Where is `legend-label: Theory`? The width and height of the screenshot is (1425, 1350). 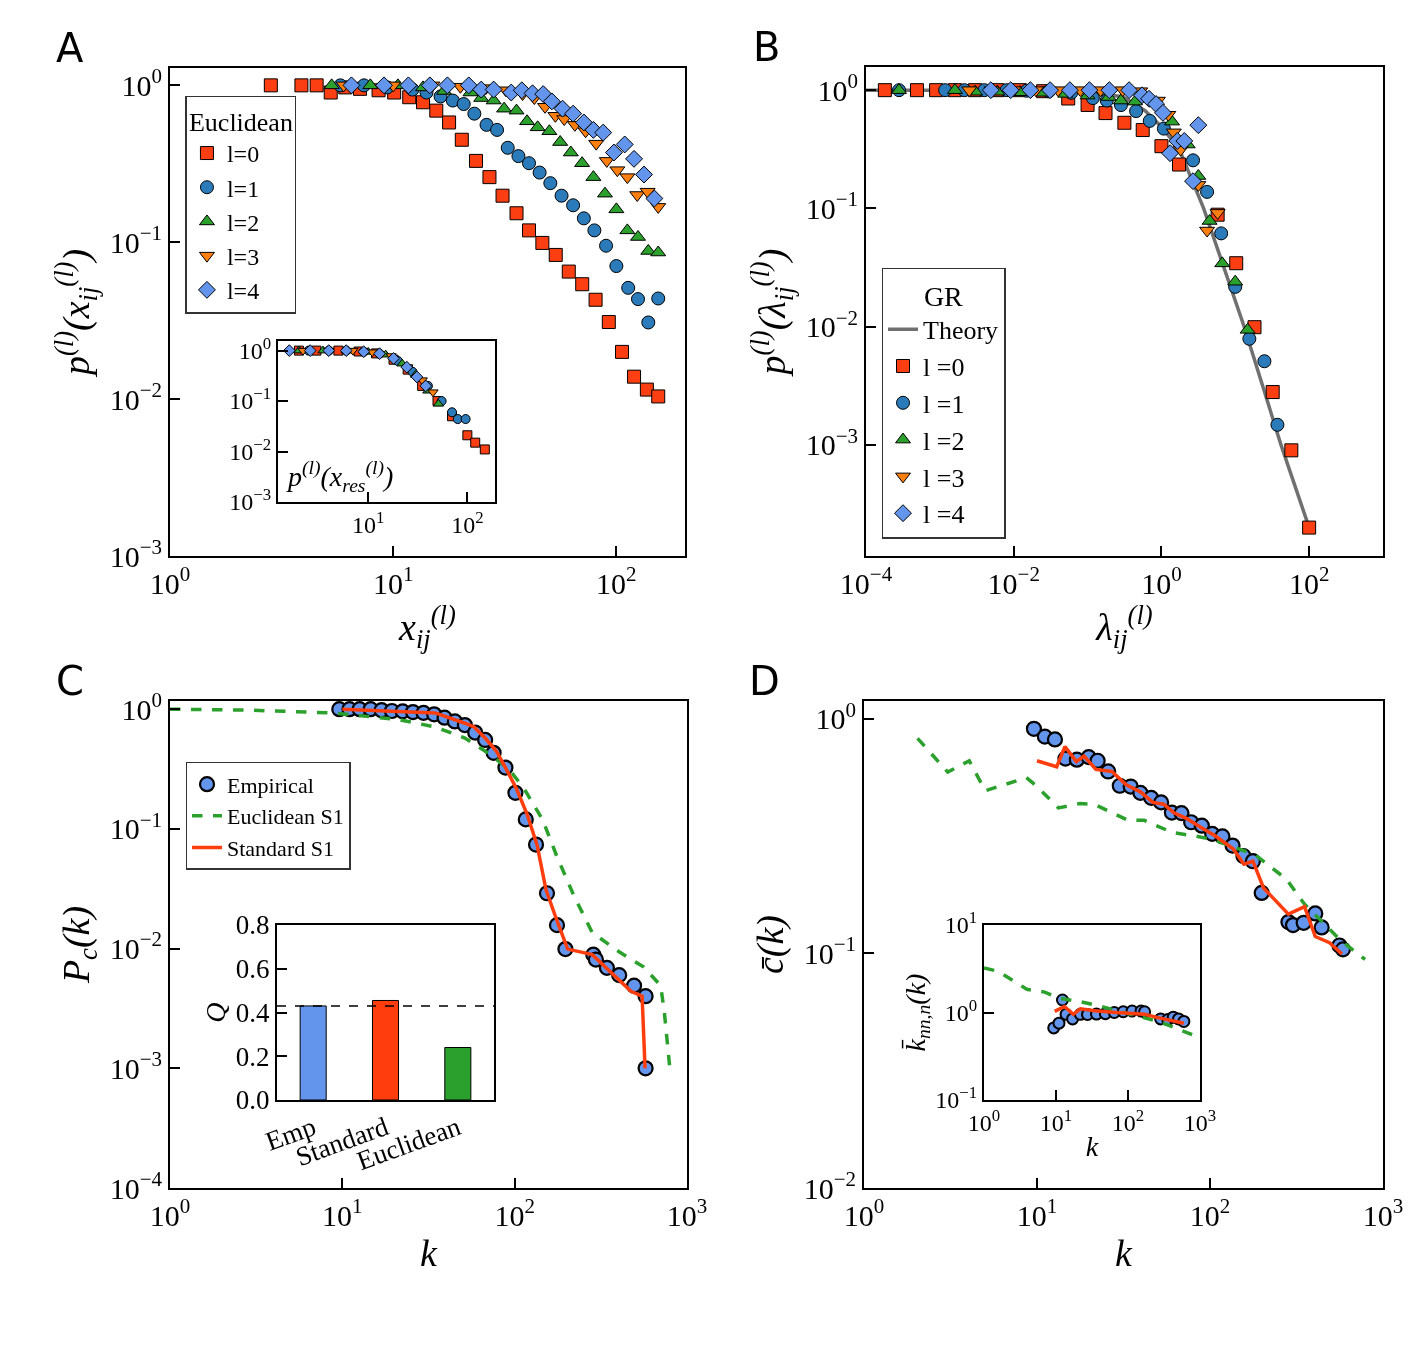 legend-label: Theory is located at coordinates (961, 331).